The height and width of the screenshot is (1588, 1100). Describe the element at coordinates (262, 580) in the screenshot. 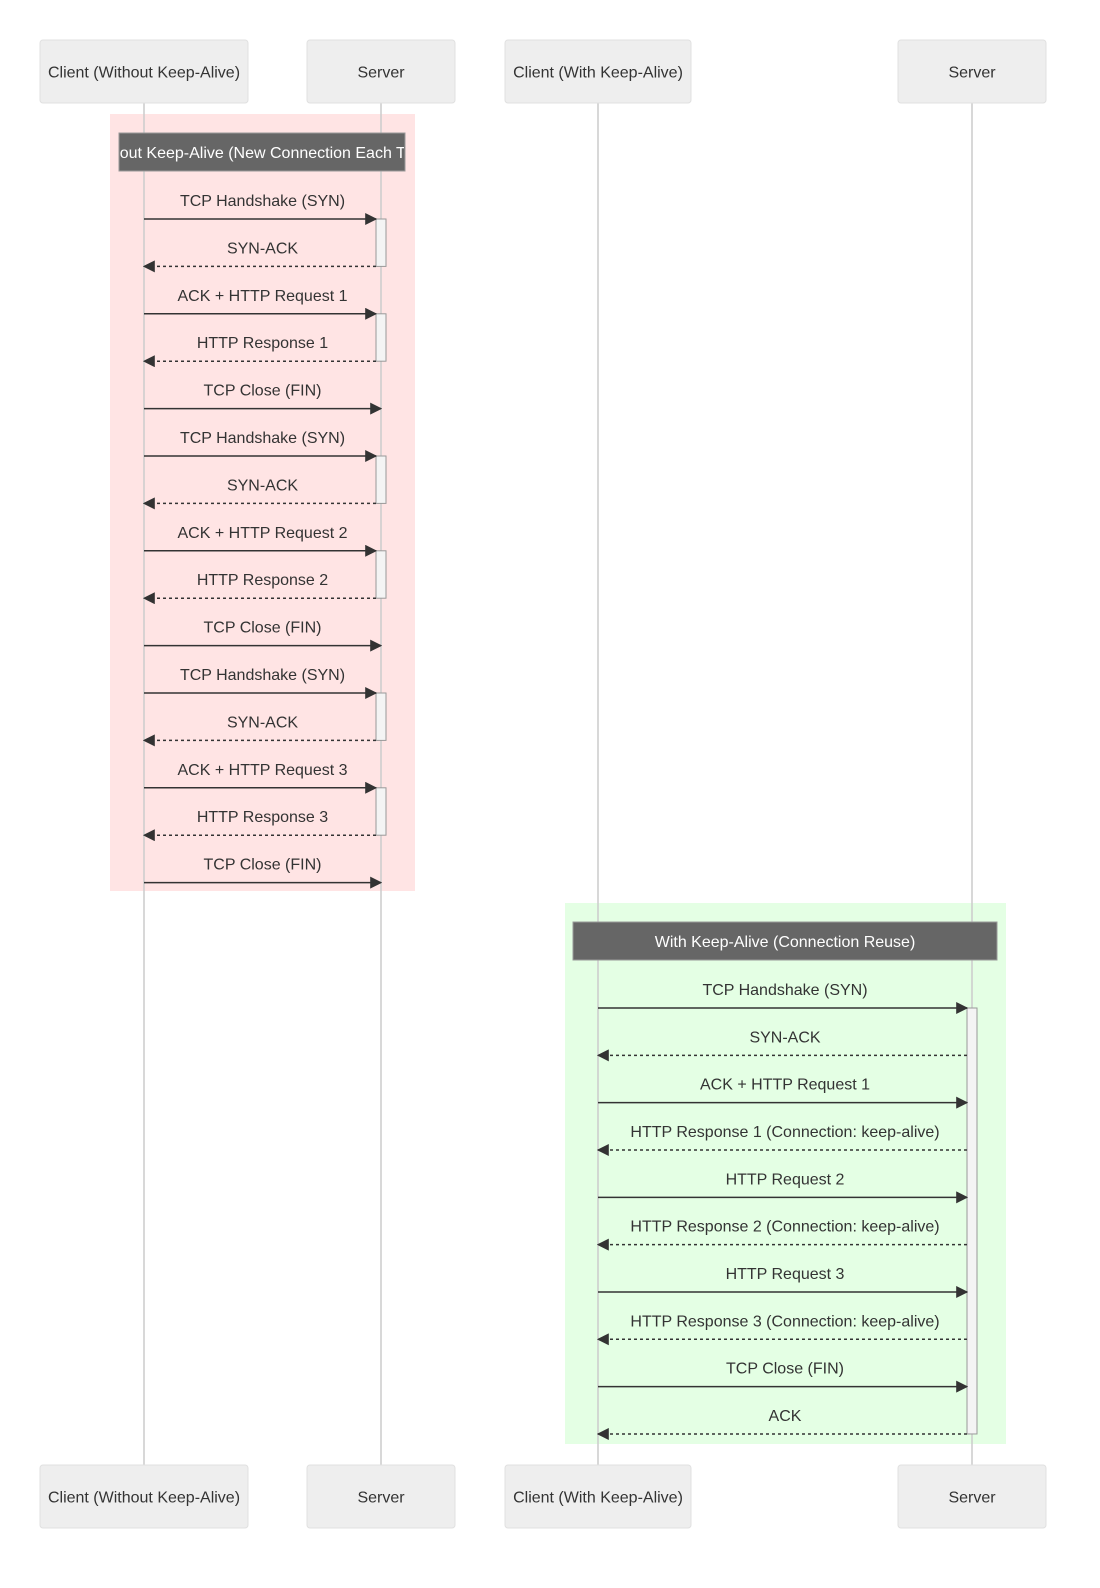

I see `message-label: HTTP Response 2` at that location.